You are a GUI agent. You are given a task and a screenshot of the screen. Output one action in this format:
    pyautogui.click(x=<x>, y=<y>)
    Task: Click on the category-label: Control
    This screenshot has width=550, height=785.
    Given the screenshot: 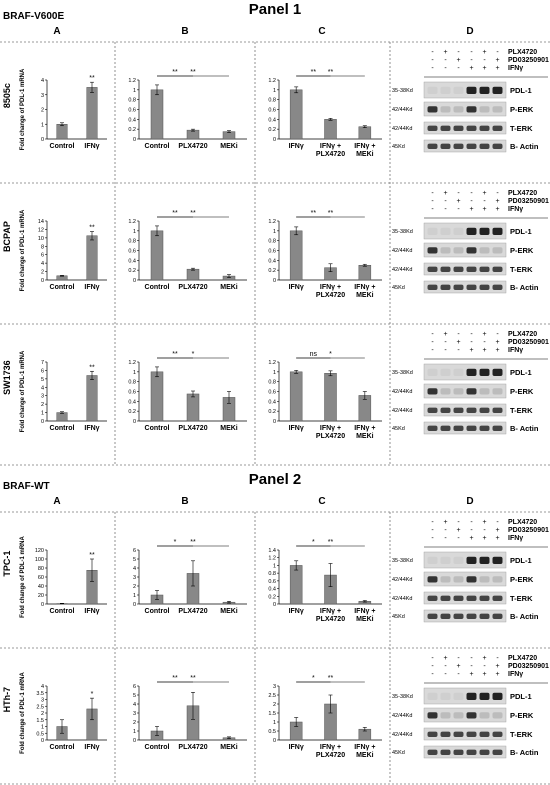 What is the action you would take?
    pyautogui.click(x=157, y=428)
    